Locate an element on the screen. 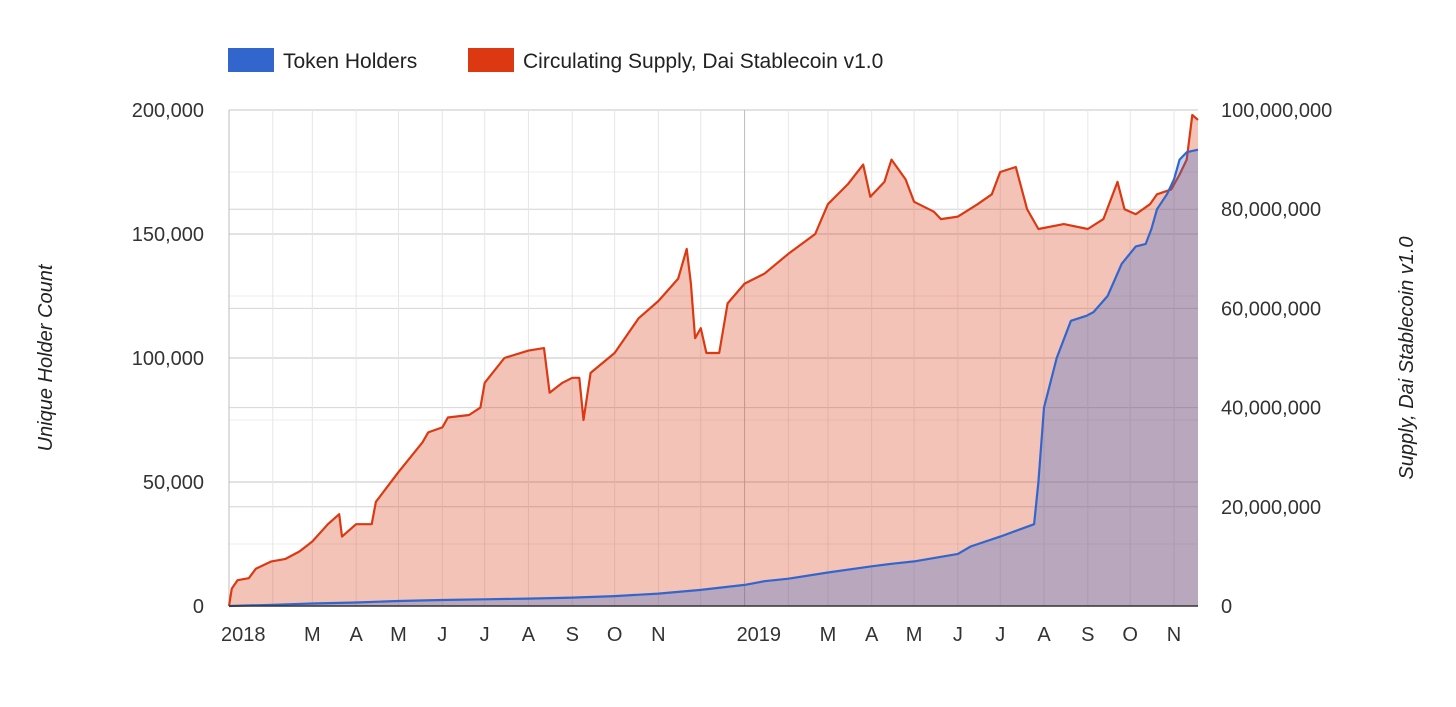 Image resolution: width=1456 pixels, height=707 pixels. legend-label-token-holders: Token Holders is located at coordinates (350, 61).